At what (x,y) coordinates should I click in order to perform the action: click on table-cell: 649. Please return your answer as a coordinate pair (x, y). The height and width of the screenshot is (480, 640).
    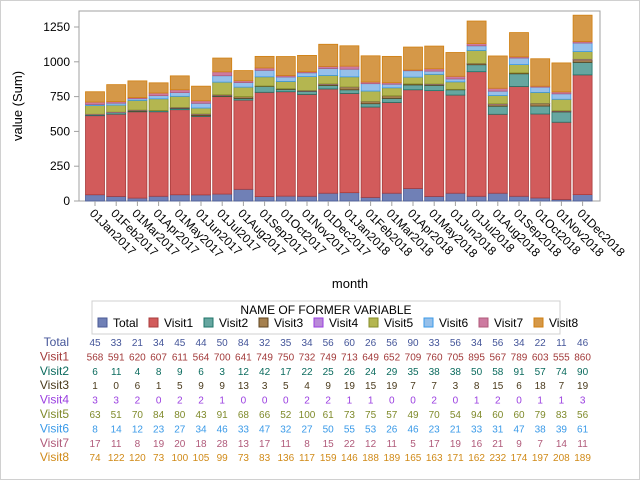
    Looking at the image, I should click on (370, 357).